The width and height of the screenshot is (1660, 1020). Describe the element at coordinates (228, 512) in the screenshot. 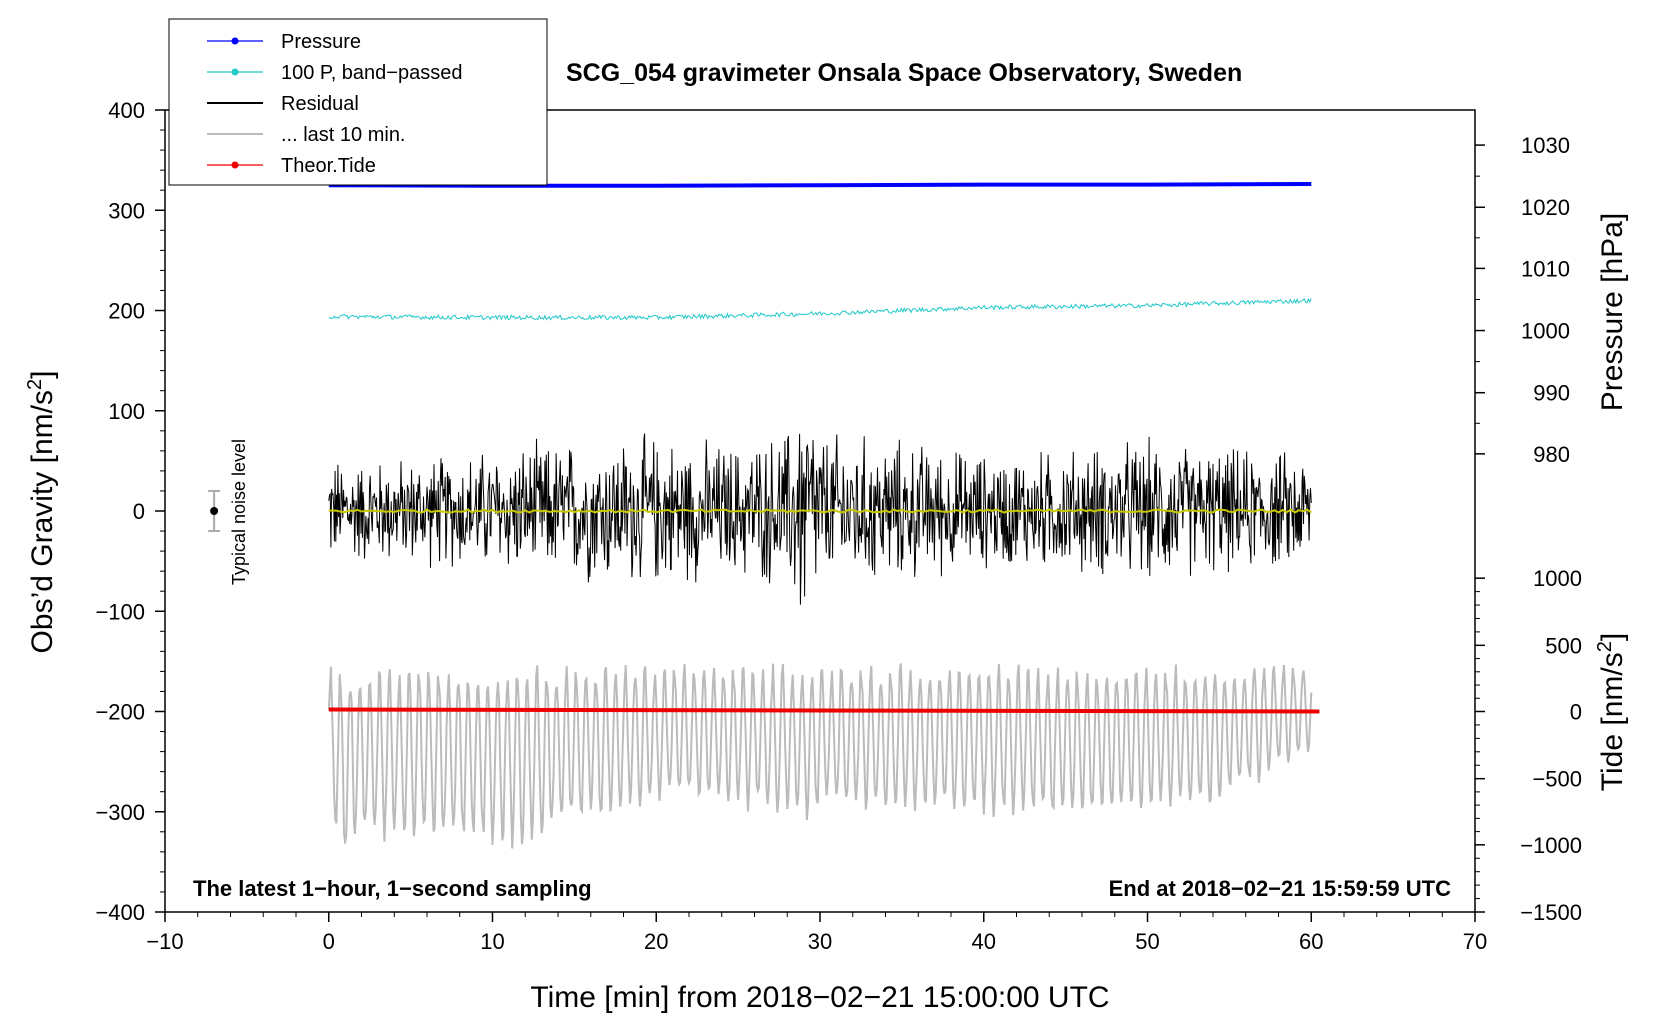

I see `noise-indicator: Typical noise level` at that location.